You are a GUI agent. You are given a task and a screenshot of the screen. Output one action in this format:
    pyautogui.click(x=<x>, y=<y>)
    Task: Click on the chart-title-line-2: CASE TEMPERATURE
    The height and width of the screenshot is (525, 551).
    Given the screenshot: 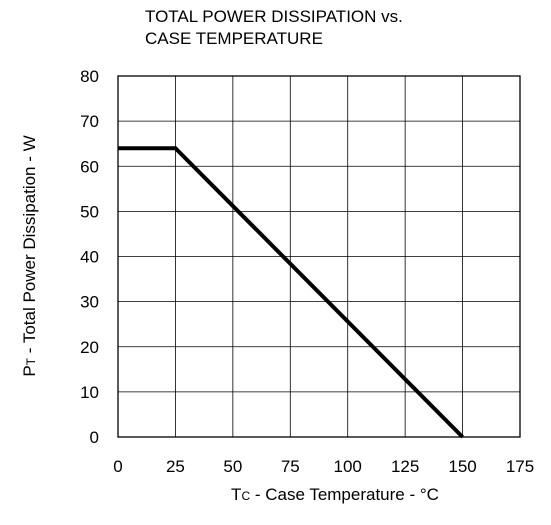 What is the action you would take?
    pyautogui.click(x=234, y=38)
    